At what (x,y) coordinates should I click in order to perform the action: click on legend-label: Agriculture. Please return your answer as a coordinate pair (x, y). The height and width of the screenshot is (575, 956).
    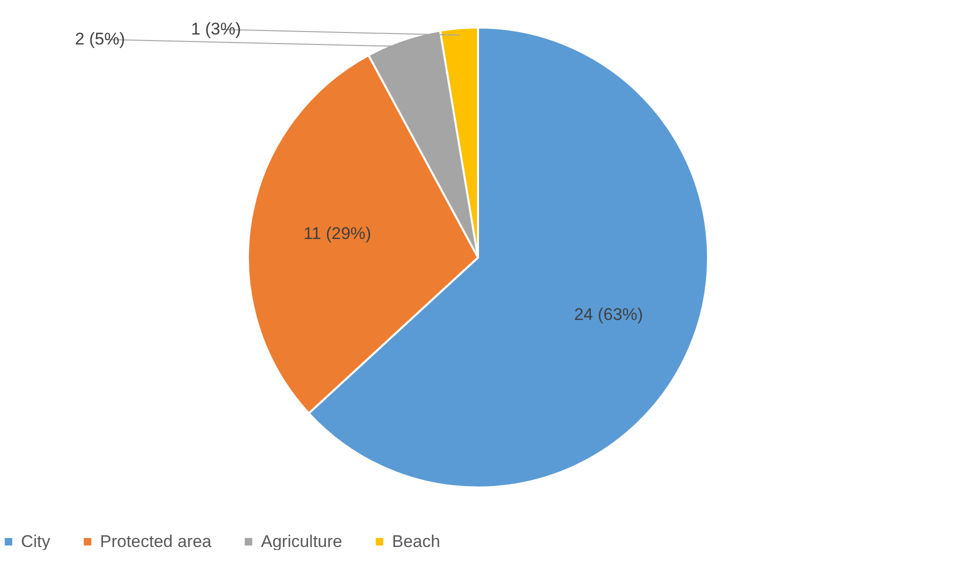
    Looking at the image, I should click on (301, 541).